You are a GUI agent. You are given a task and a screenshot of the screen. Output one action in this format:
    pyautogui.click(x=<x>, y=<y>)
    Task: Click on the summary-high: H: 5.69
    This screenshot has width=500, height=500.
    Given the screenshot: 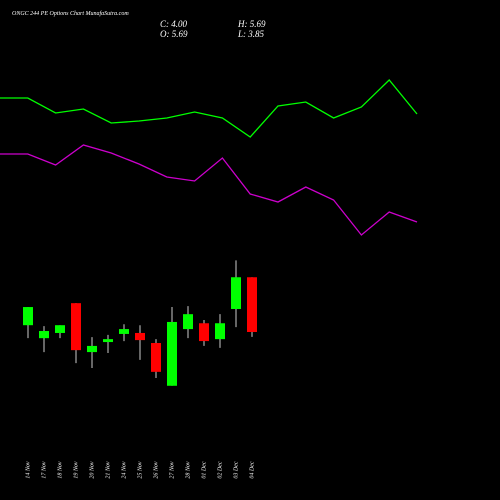 What is the action you would take?
    pyautogui.click(x=251, y=24)
    